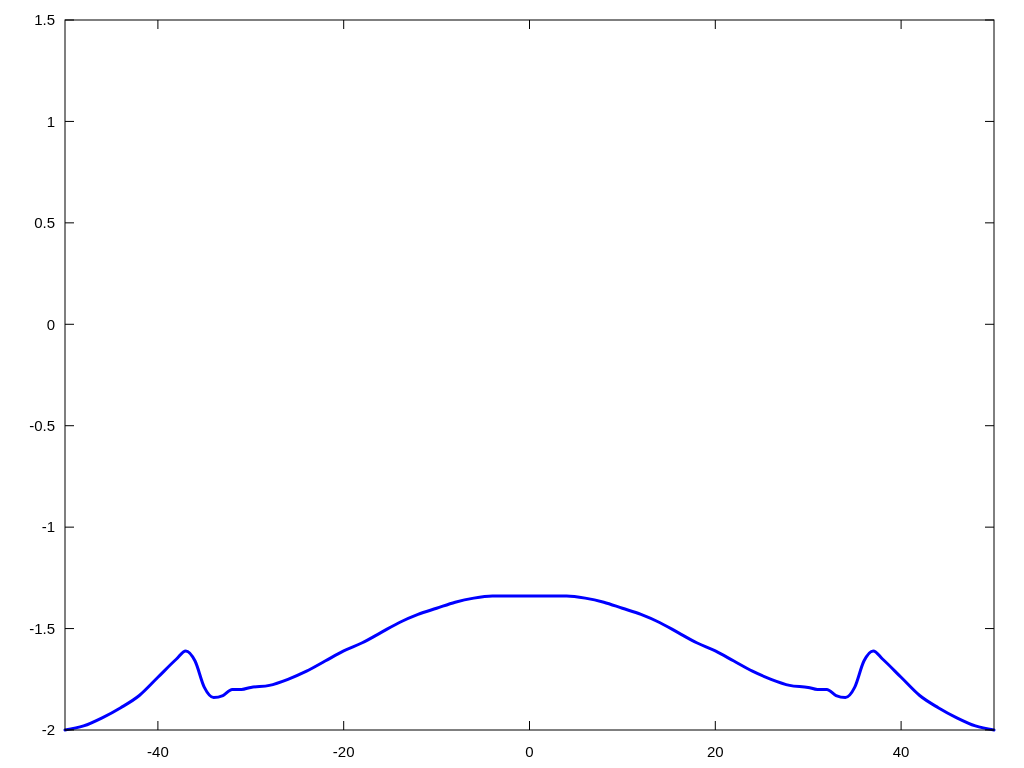 This screenshot has height=768, width=1024. Describe the element at coordinates (50, 121) in the screenshot. I see `y-tick-label: 1` at that location.